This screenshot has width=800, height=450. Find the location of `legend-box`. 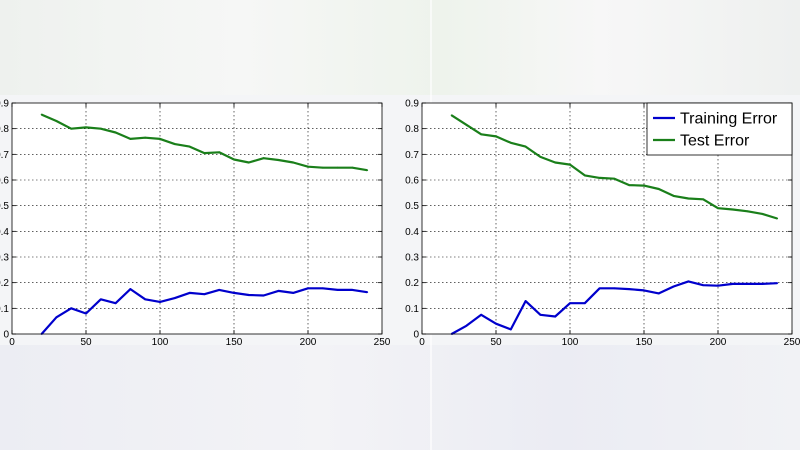

legend-box is located at coordinates (719, 129).